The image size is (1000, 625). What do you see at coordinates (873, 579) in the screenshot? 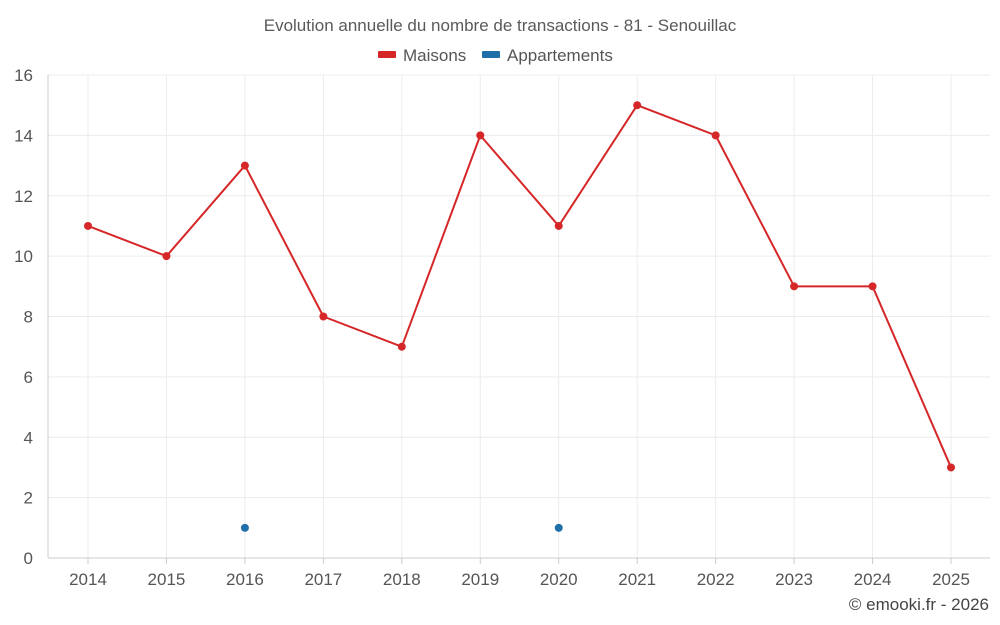
I see `x-tick-label: 2024` at bounding box center [873, 579].